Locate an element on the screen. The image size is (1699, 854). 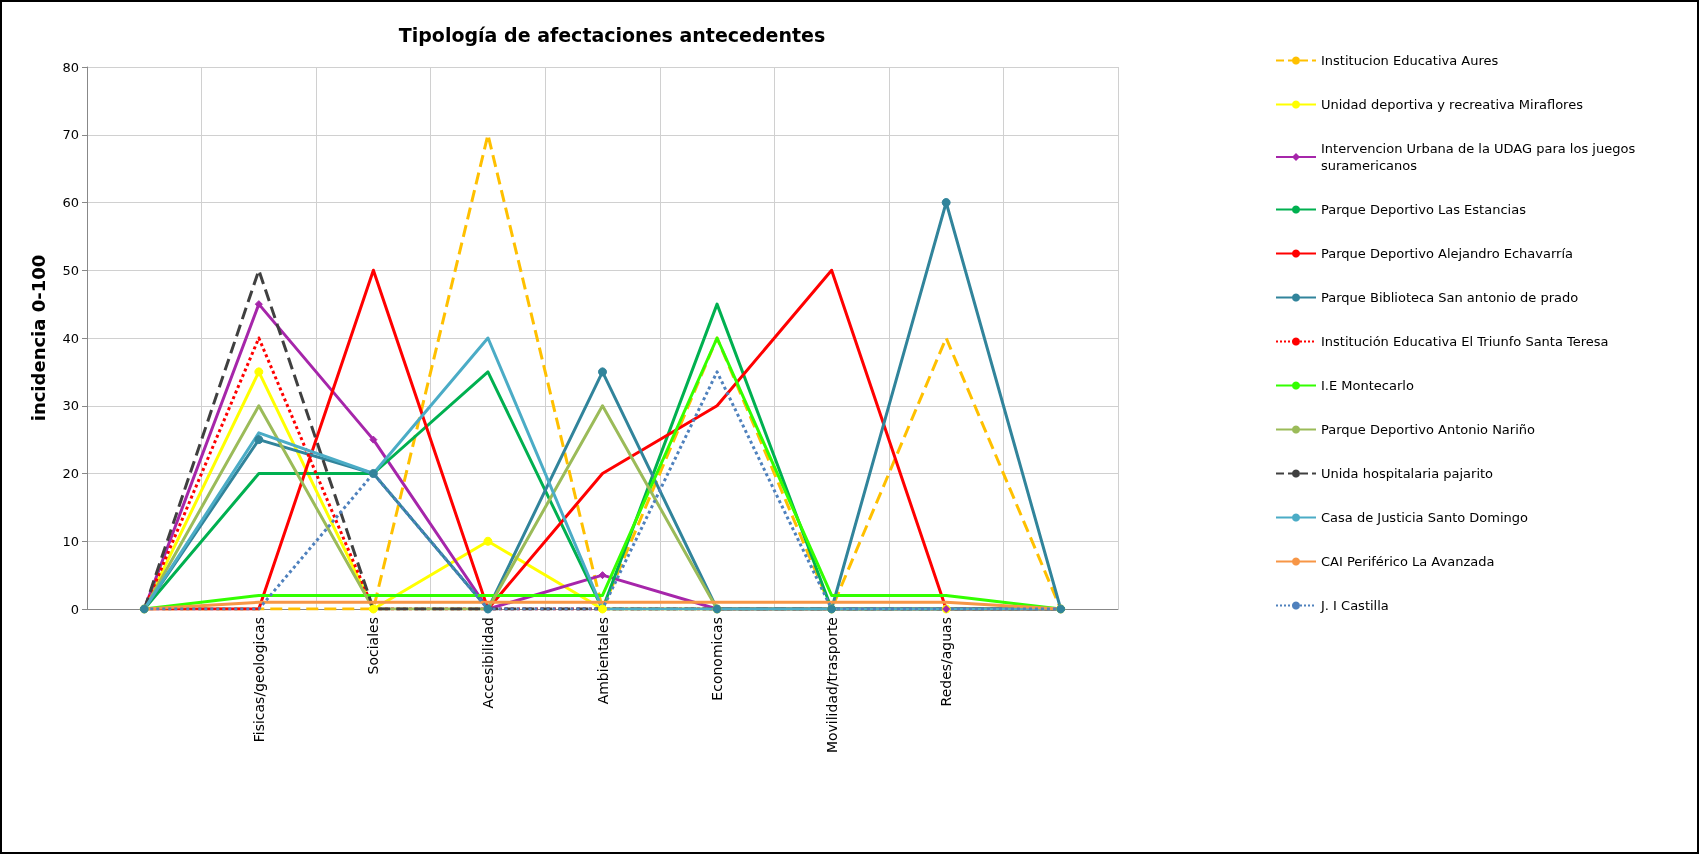
y-tick-label: 20 is located at coordinates (70, 473).